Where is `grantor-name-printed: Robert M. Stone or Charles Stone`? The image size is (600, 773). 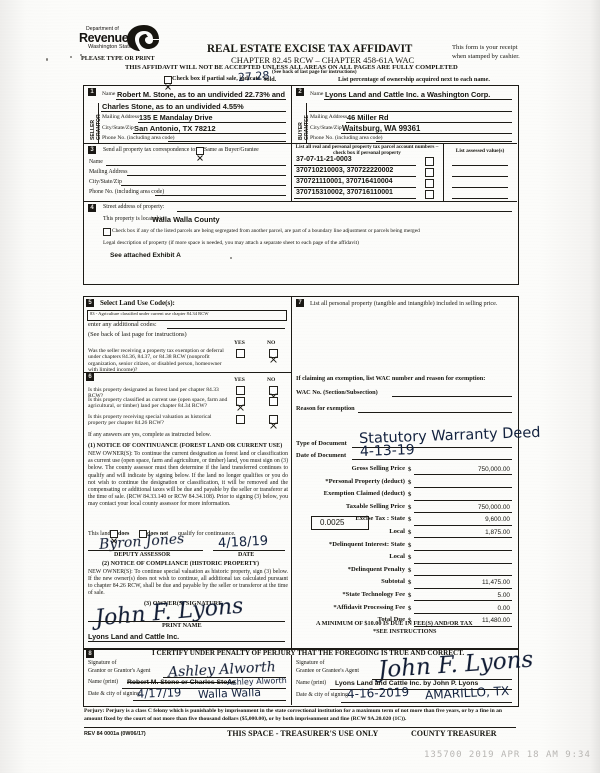
grantor-name-printed: Robert M. Stone or Charles Stone is located at coordinates (181, 682).